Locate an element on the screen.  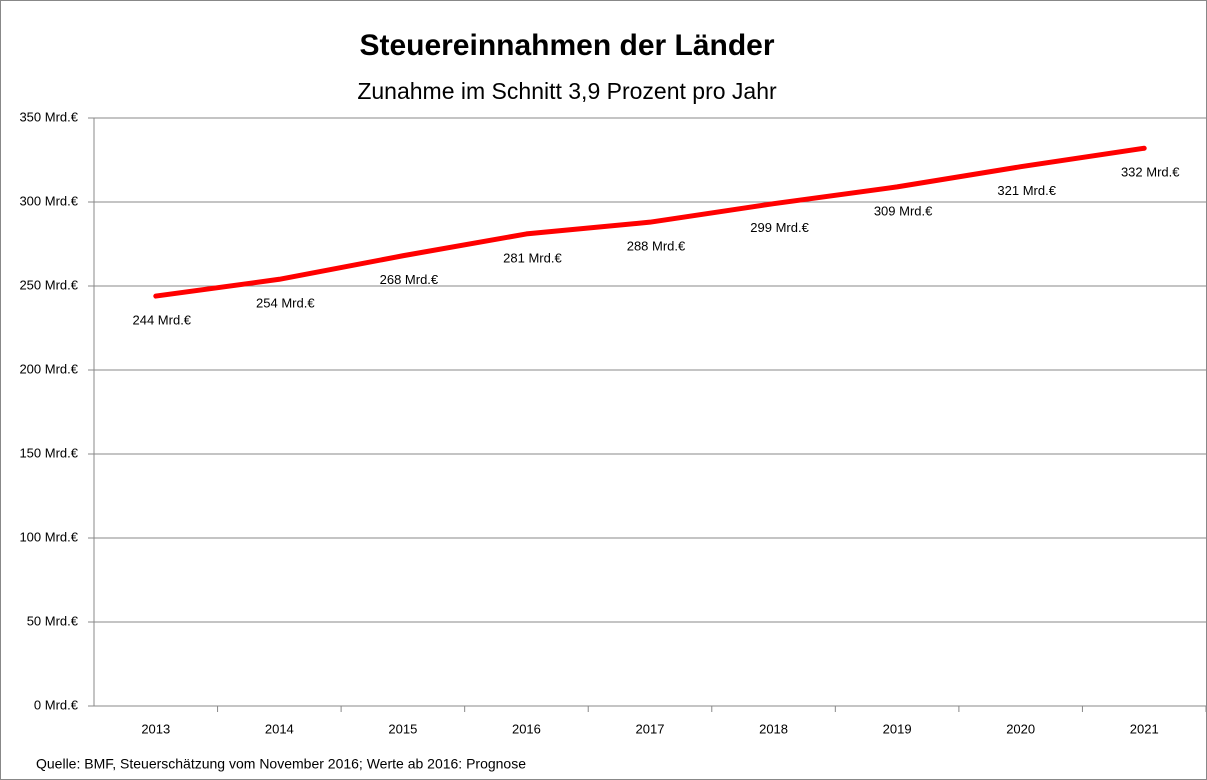
y-tick-label: 250 Mrd.€ is located at coordinates (48, 284).